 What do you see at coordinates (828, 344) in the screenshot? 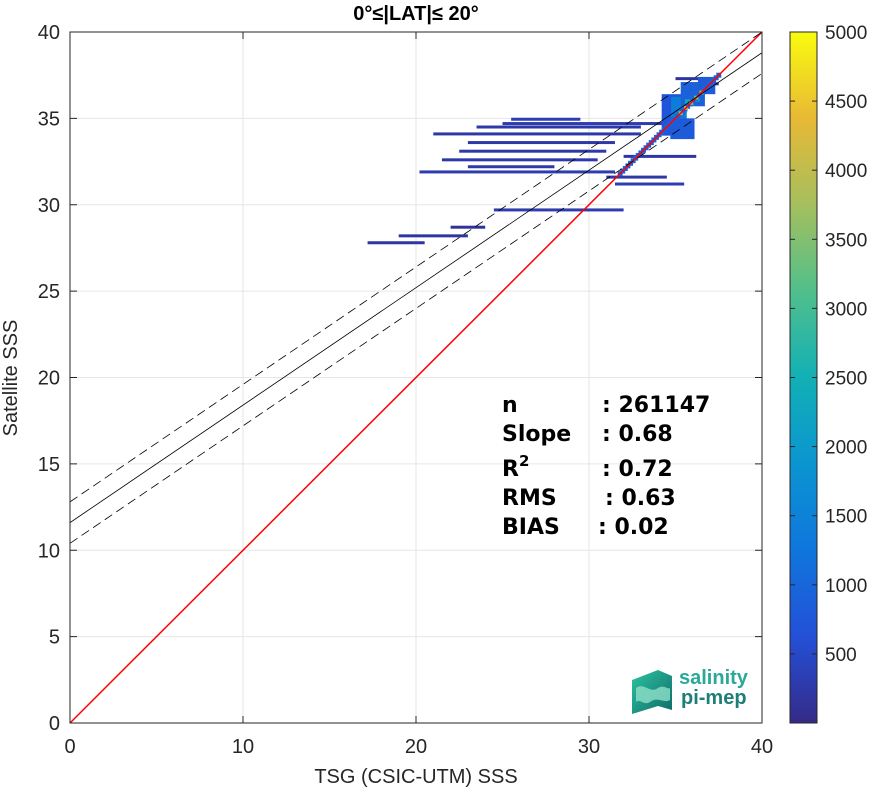
I see `colorbar-ticks: 500 1000 1500 2000 2500 3000 3500 4000 4500 5000` at bounding box center [828, 344].